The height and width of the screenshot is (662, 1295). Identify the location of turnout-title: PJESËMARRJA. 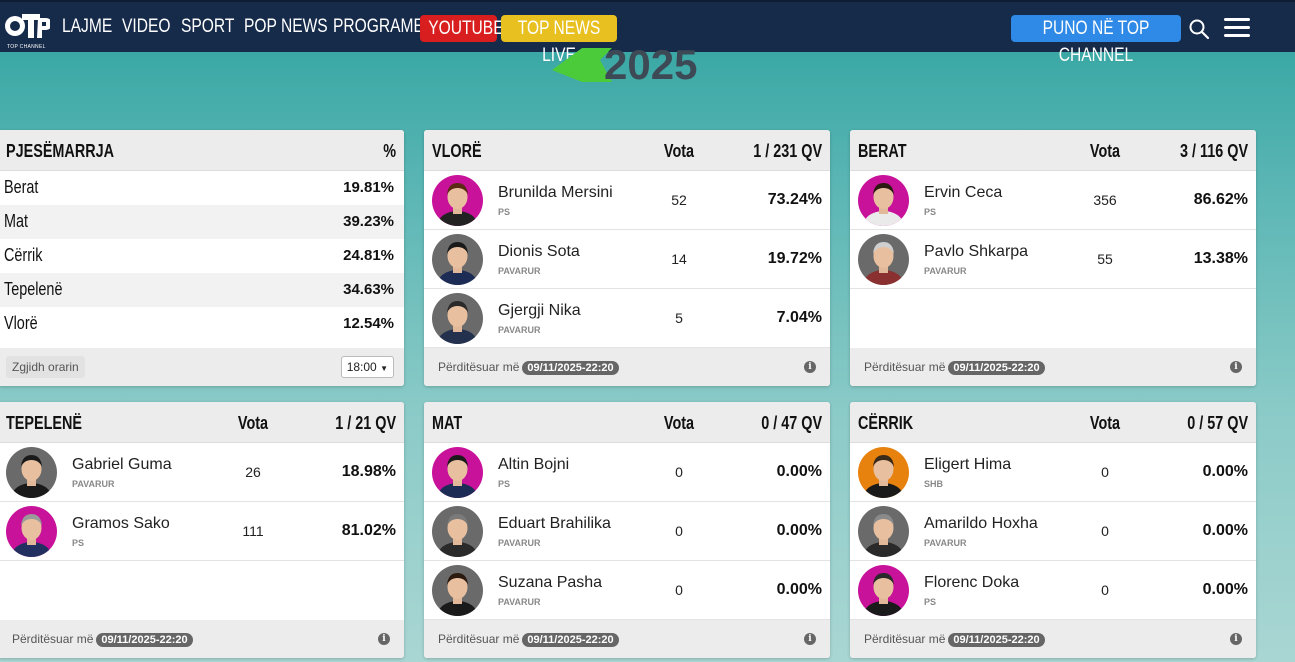
(60, 151).